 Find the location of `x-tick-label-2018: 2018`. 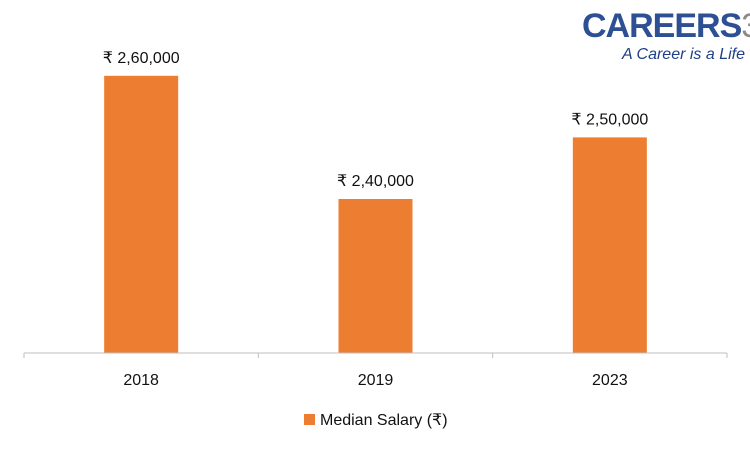

x-tick-label-2018: 2018 is located at coordinates (141, 380).